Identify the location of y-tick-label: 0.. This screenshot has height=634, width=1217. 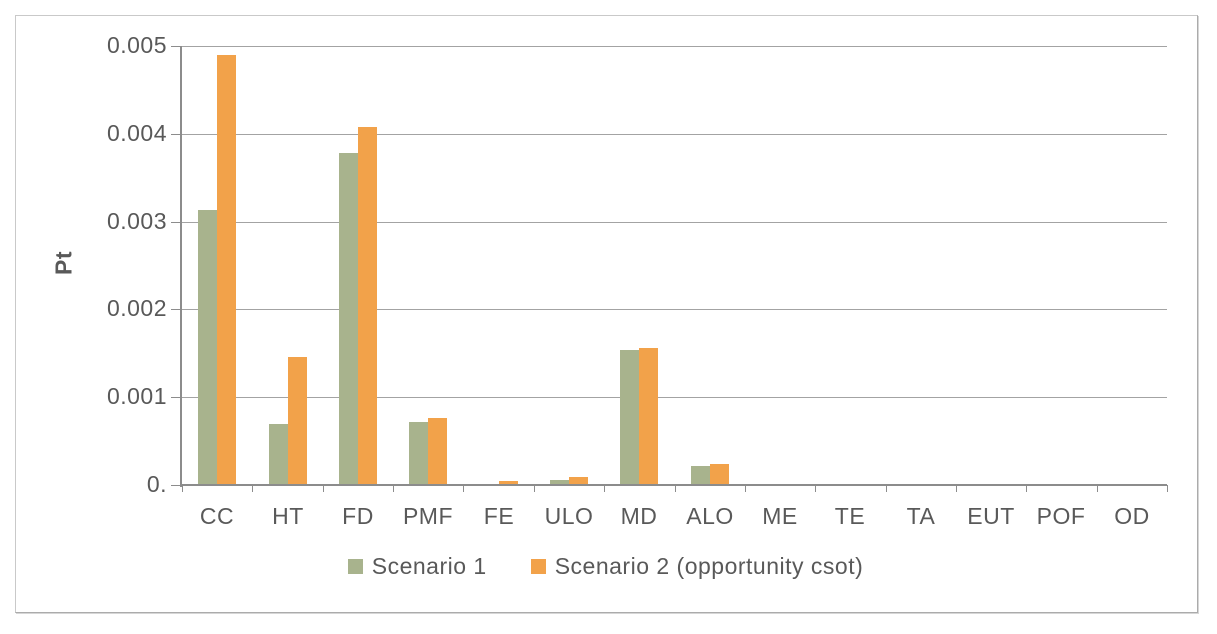
(156, 484).